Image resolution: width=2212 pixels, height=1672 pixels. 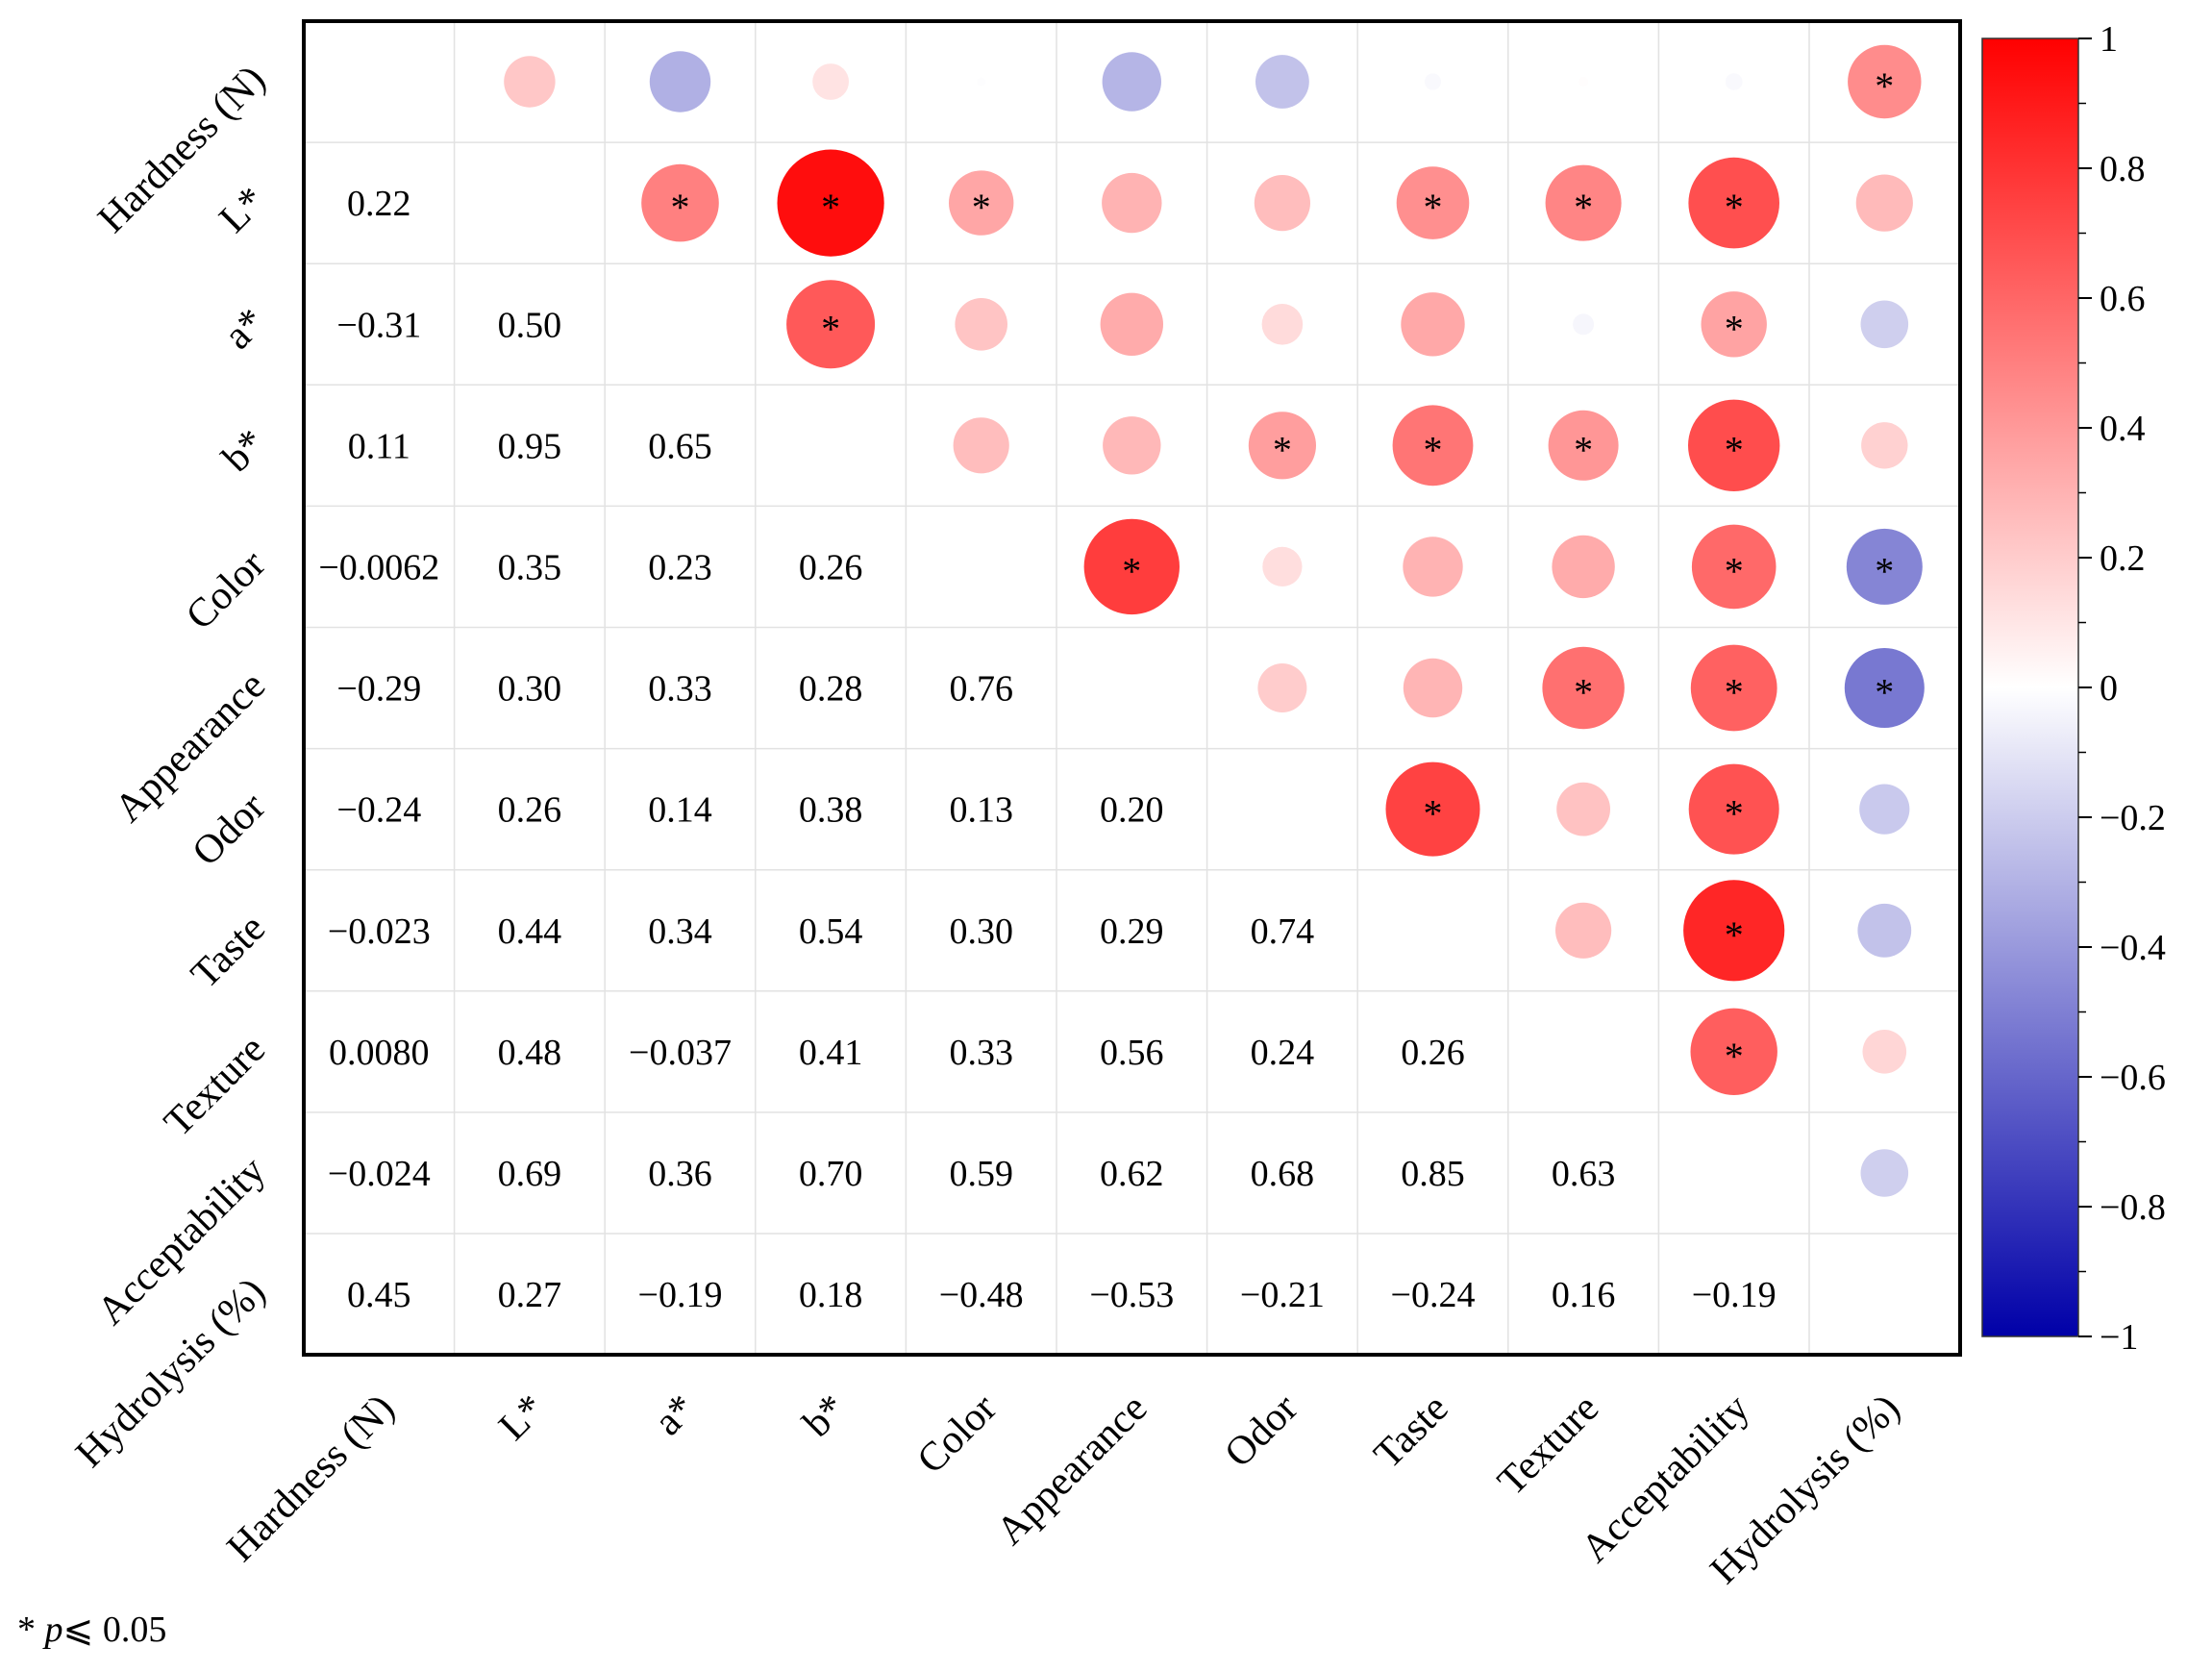 What do you see at coordinates (2133, 1207) in the screenshot?
I see `colorbar-tick-label: −0.8` at bounding box center [2133, 1207].